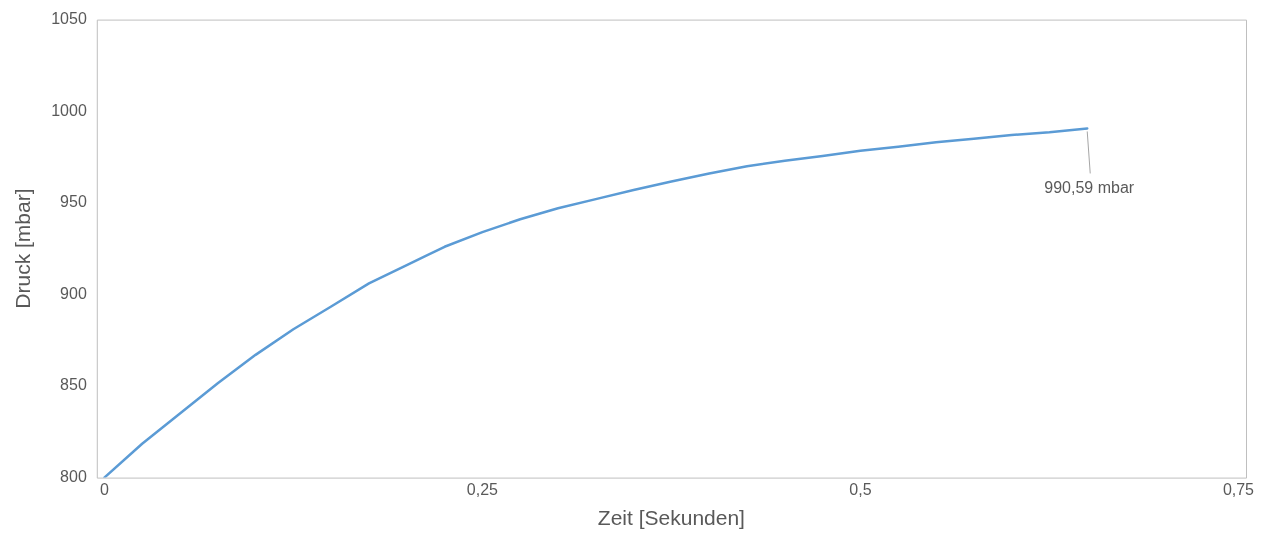 The image size is (1274, 540). Describe the element at coordinates (73, 385) in the screenshot. I see `y-tick-label: 850` at that location.